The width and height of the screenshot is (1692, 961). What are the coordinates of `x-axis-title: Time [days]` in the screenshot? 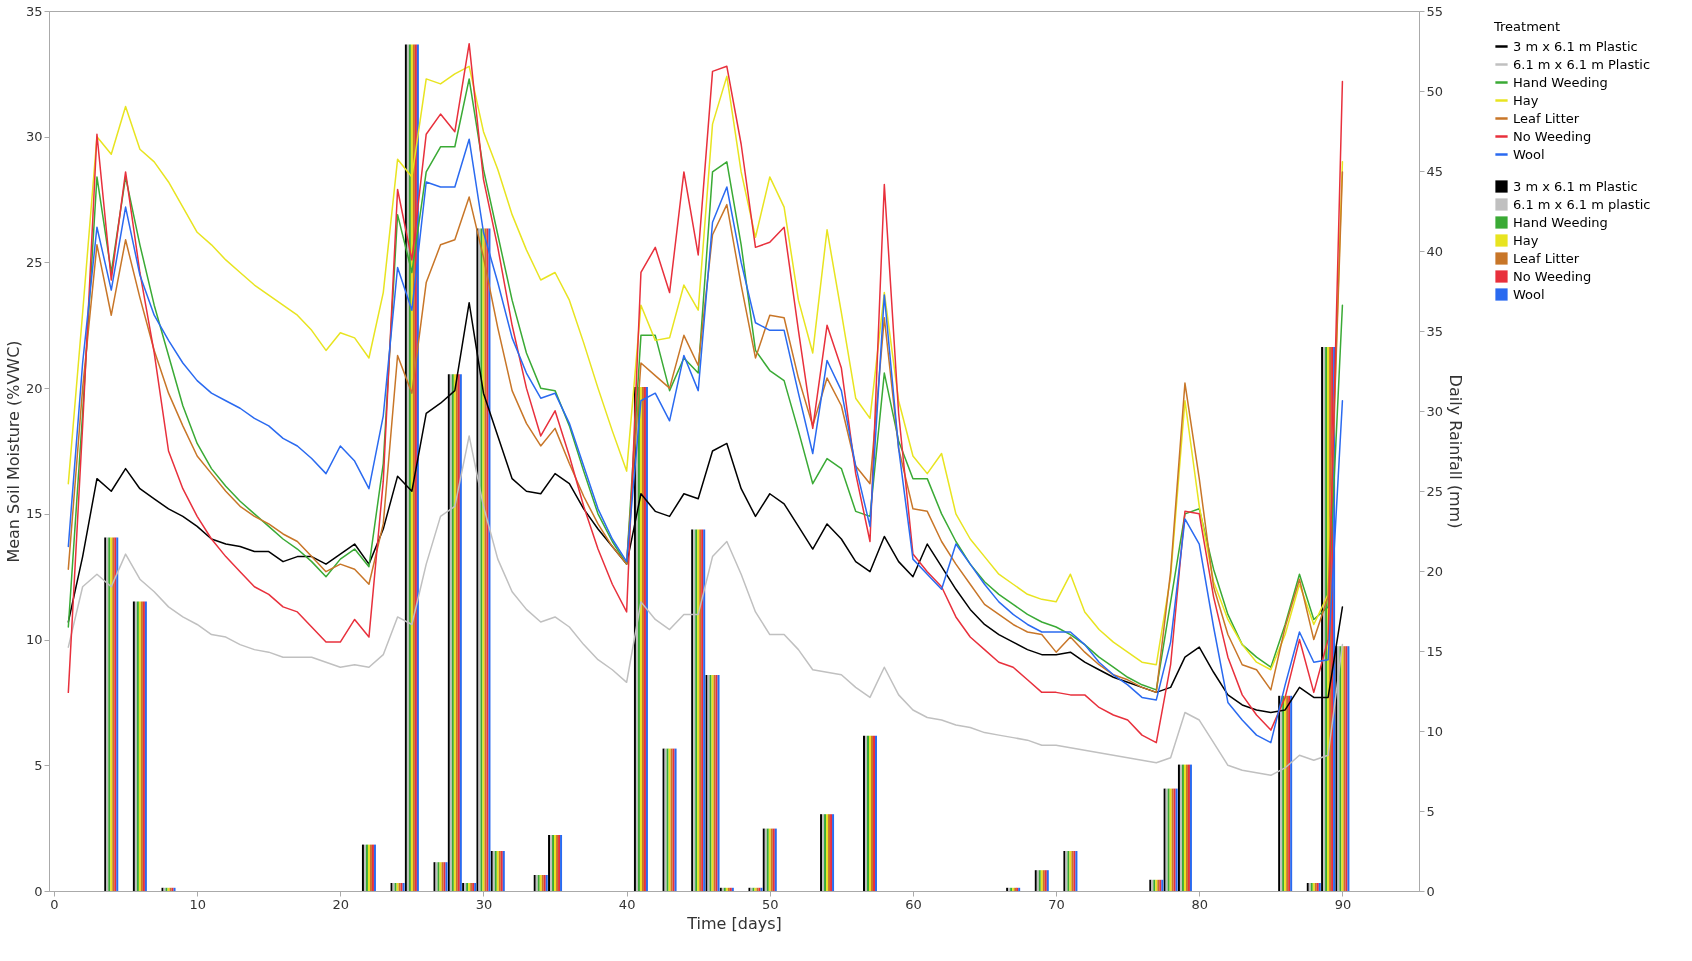 It's located at (734, 923).